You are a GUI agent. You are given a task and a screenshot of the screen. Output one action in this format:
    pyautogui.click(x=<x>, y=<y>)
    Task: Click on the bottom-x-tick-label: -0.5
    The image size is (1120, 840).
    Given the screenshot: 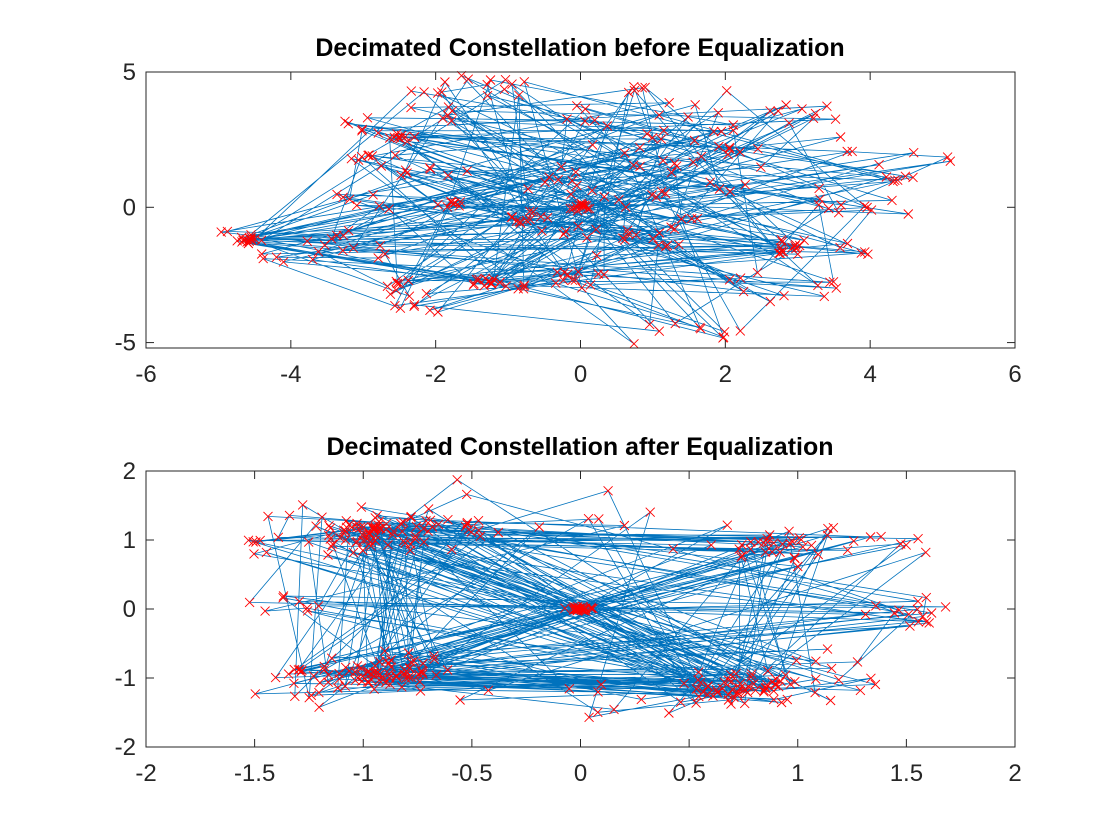 What is the action you would take?
    pyautogui.click(x=471, y=773)
    